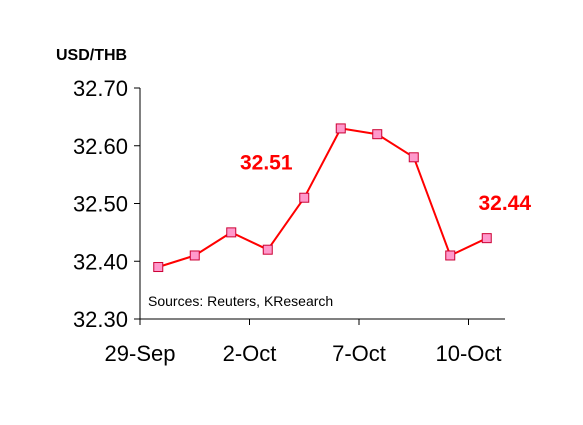 The image size is (583, 425). I want to click on data-label-annotation: 32.44, so click(504, 203).